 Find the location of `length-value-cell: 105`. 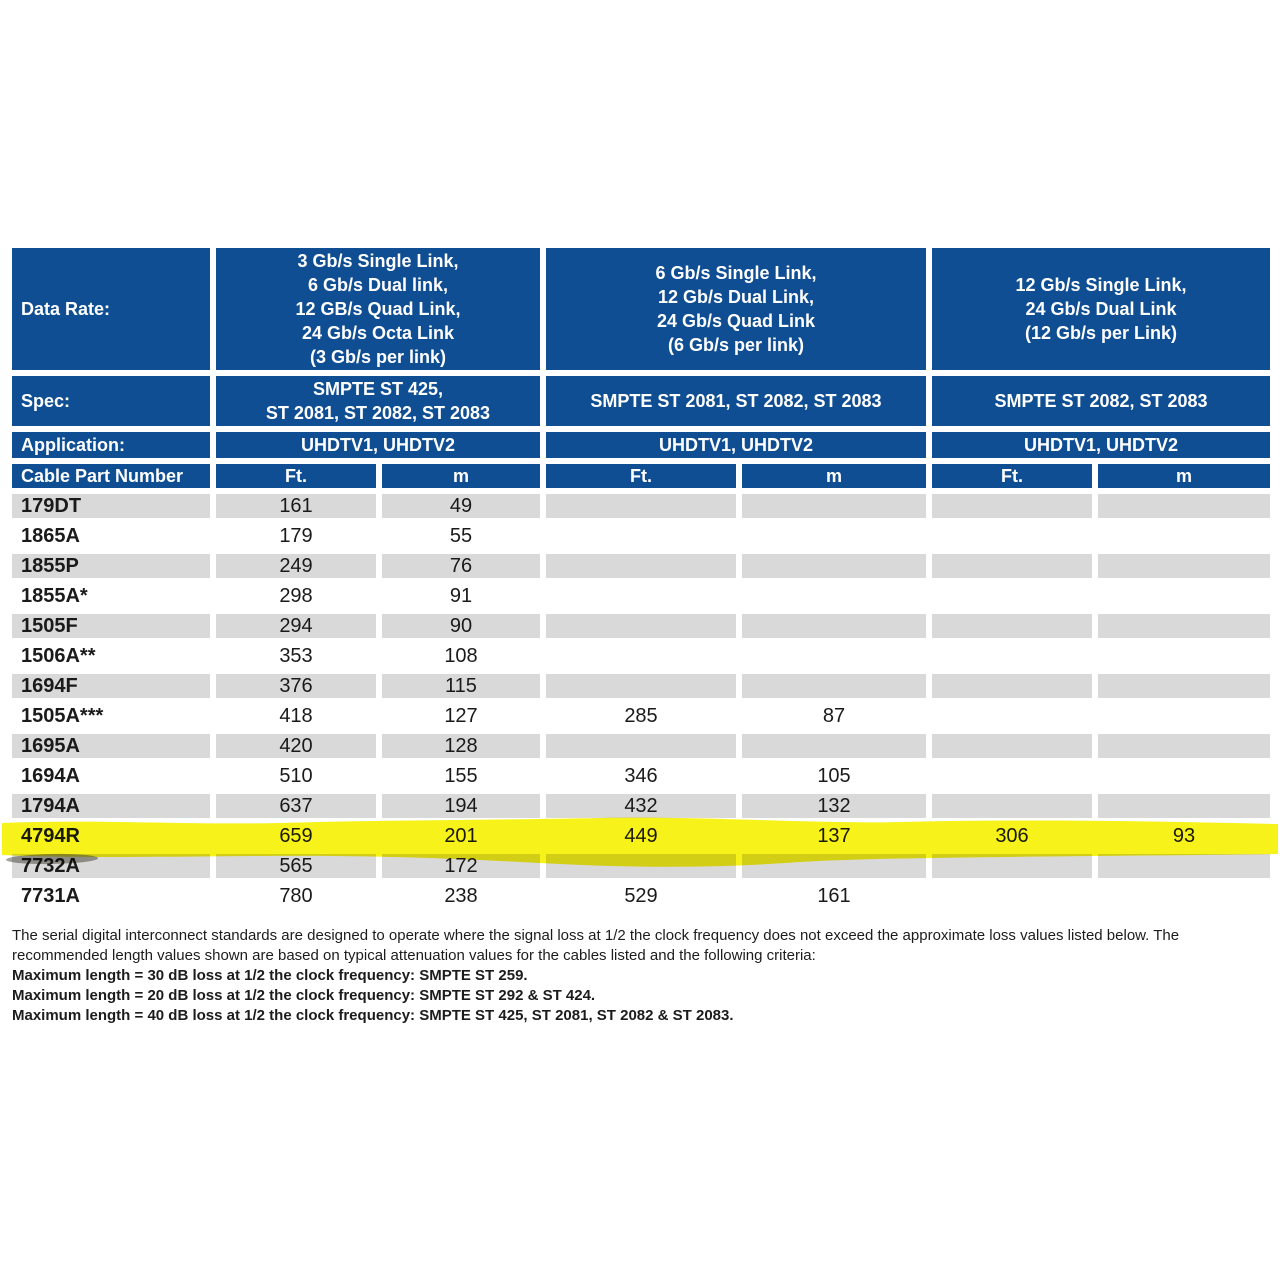

length-value-cell: 105 is located at coordinates (834, 775).